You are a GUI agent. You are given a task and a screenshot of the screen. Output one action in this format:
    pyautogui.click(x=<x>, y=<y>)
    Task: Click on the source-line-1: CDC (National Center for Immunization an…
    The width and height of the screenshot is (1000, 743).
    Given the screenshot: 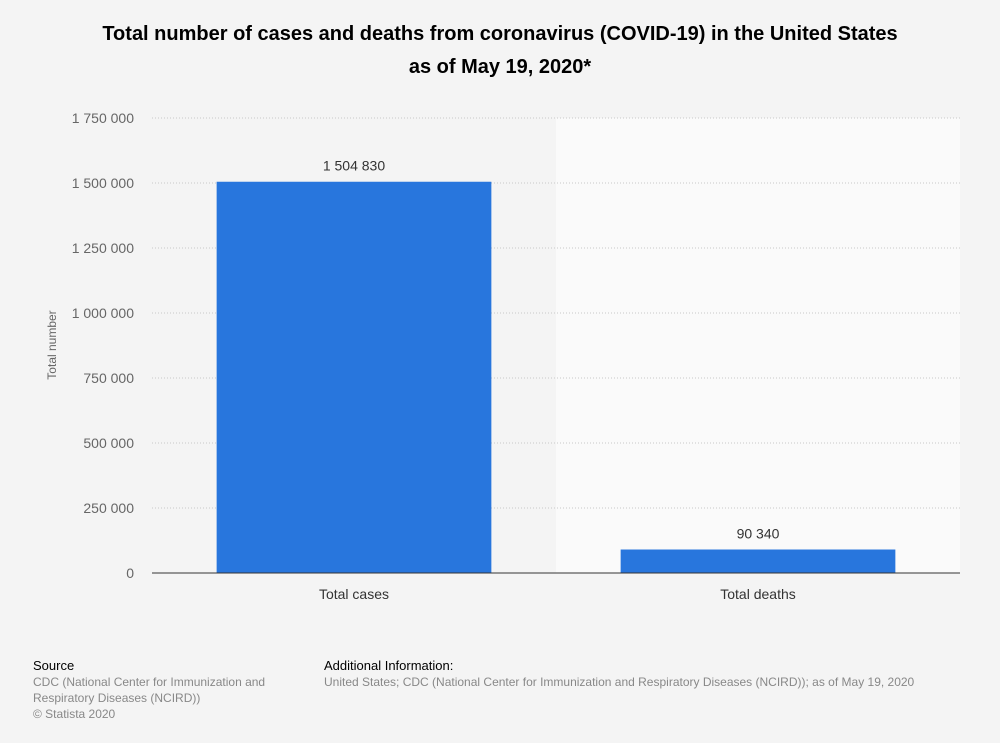 What is the action you would take?
    pyautogui.click(x=149, y=682)
    